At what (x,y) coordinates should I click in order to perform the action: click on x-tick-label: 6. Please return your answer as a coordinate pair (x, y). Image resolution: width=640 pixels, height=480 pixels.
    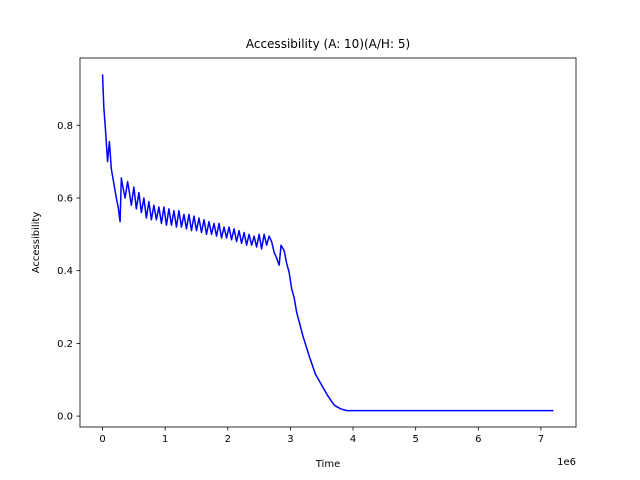
    Looking at the image, I should click on (478, 439).